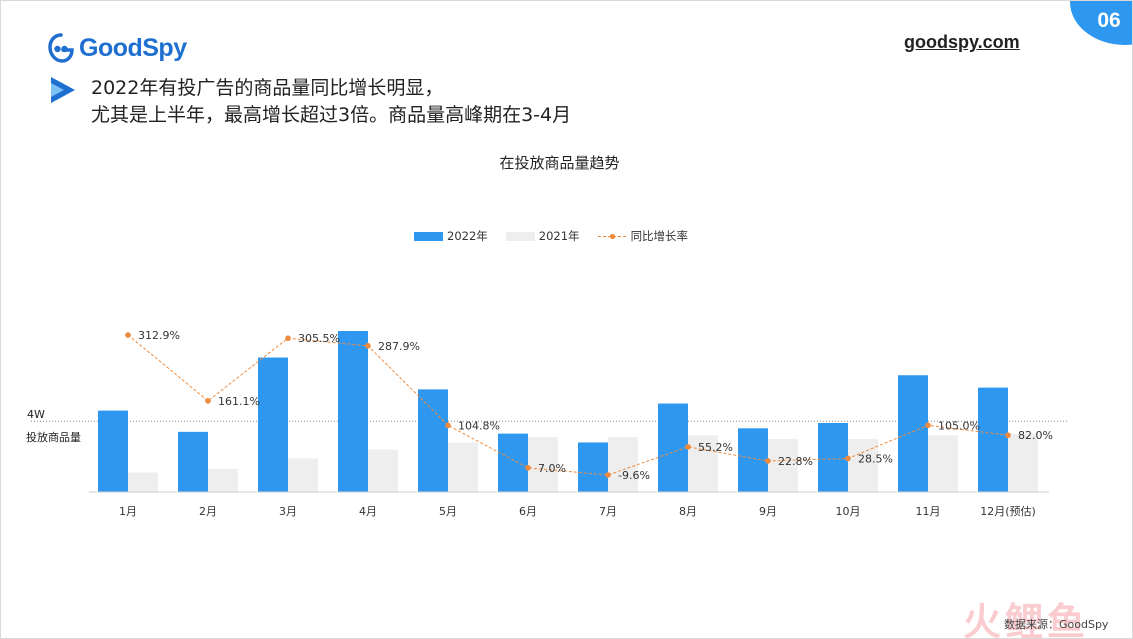 The width and height of the screenshot is (1133, 639). What do you see at coordinates (552, 468) in the screenshot?
I see `growth-rate-label: 7.0%` at bounding box center [552, 468].